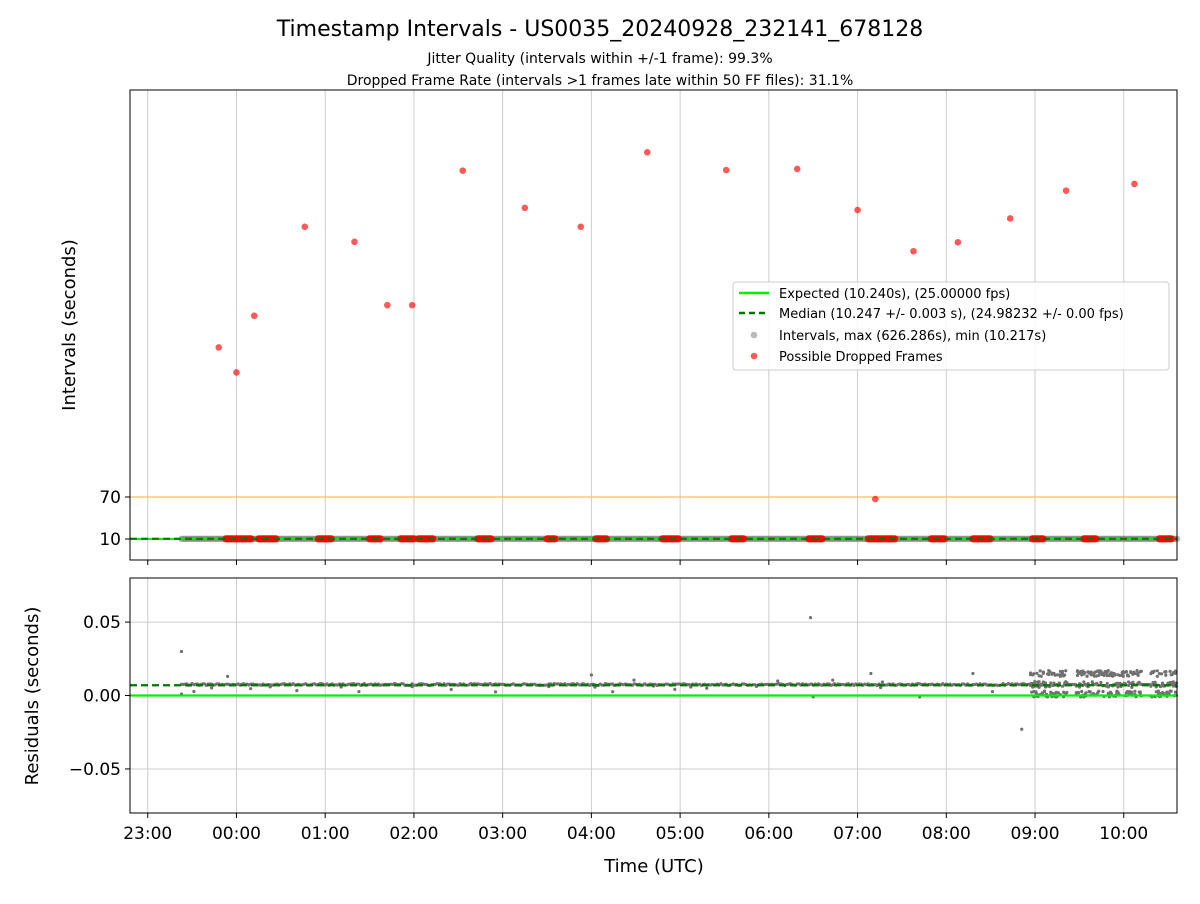 This screenshot has width=1200, height=904. I want to click on legend-dropped-swatch, so click(754, 356).